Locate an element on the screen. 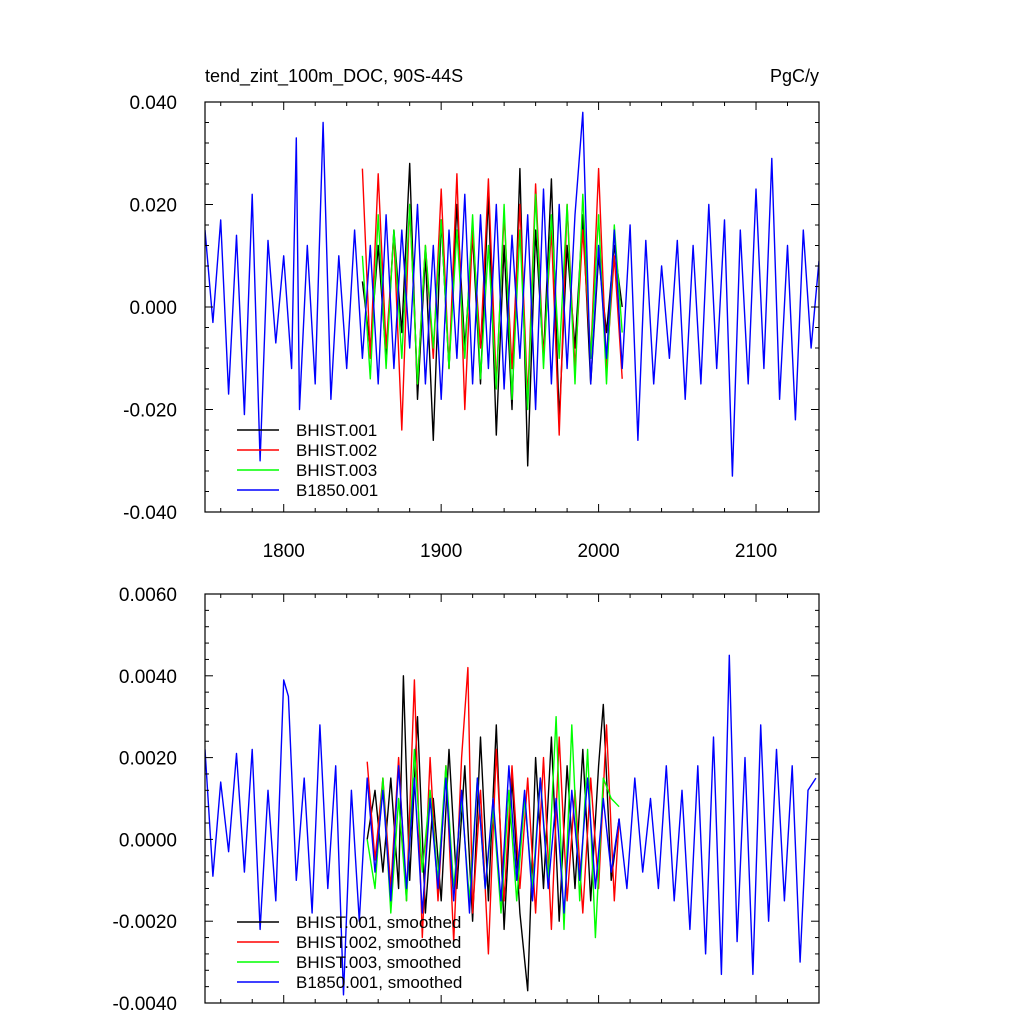  x-tick-label: 1800 is located at coordinates (284, 551).